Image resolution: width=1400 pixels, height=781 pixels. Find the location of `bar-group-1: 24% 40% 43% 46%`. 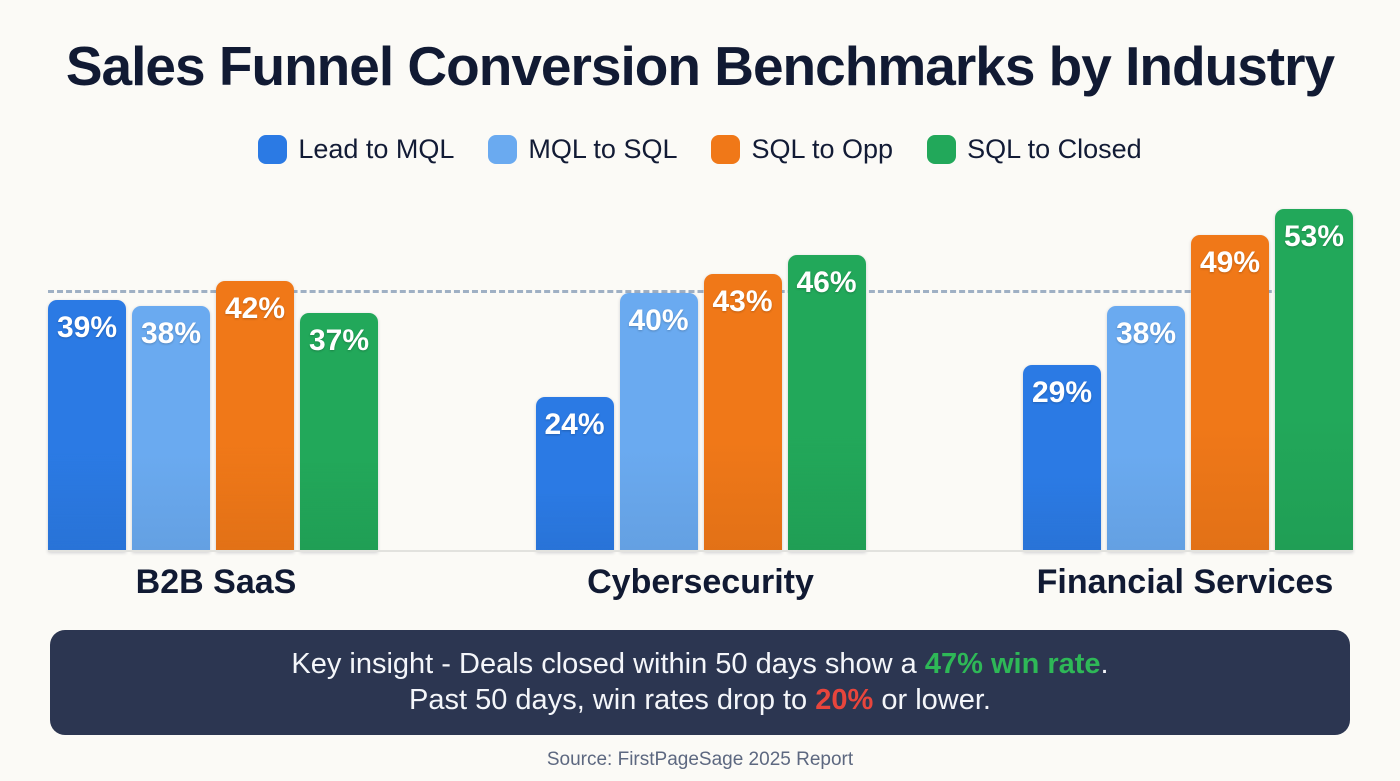

bar-group-1: 24% 40% 43% 46% is located at coordinates (700, 371).